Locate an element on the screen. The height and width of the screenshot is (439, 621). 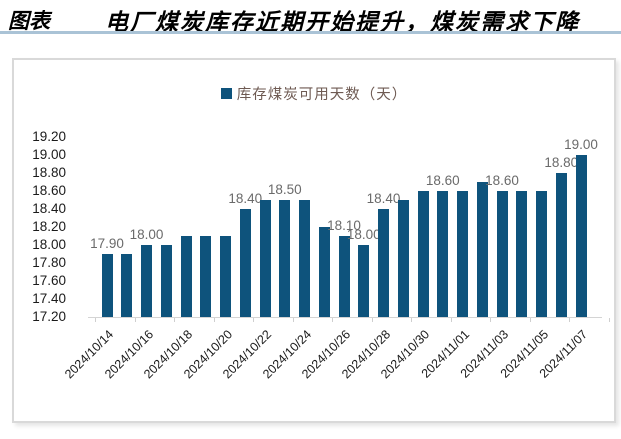
chart-label-prefix: 图表 is located at coordinates (29, 20).